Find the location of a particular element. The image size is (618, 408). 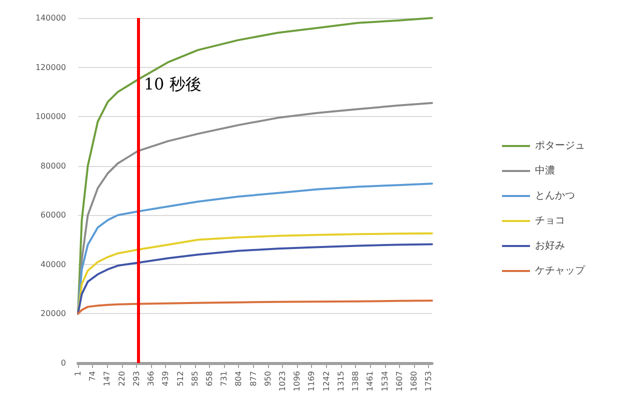

y-tick-label: 0 is located at coordinates (63, 363).